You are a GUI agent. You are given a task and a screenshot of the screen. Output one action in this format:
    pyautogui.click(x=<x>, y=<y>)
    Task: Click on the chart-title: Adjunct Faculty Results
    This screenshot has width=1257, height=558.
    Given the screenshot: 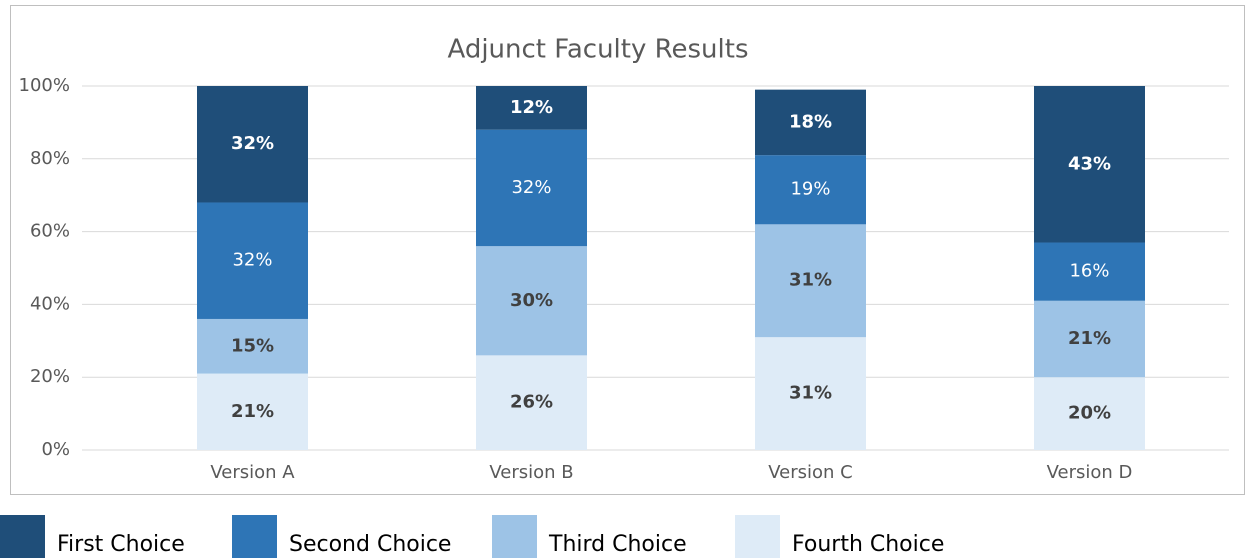 What is the action you would take?
    pyautogui.click(x=598, y=50)
    